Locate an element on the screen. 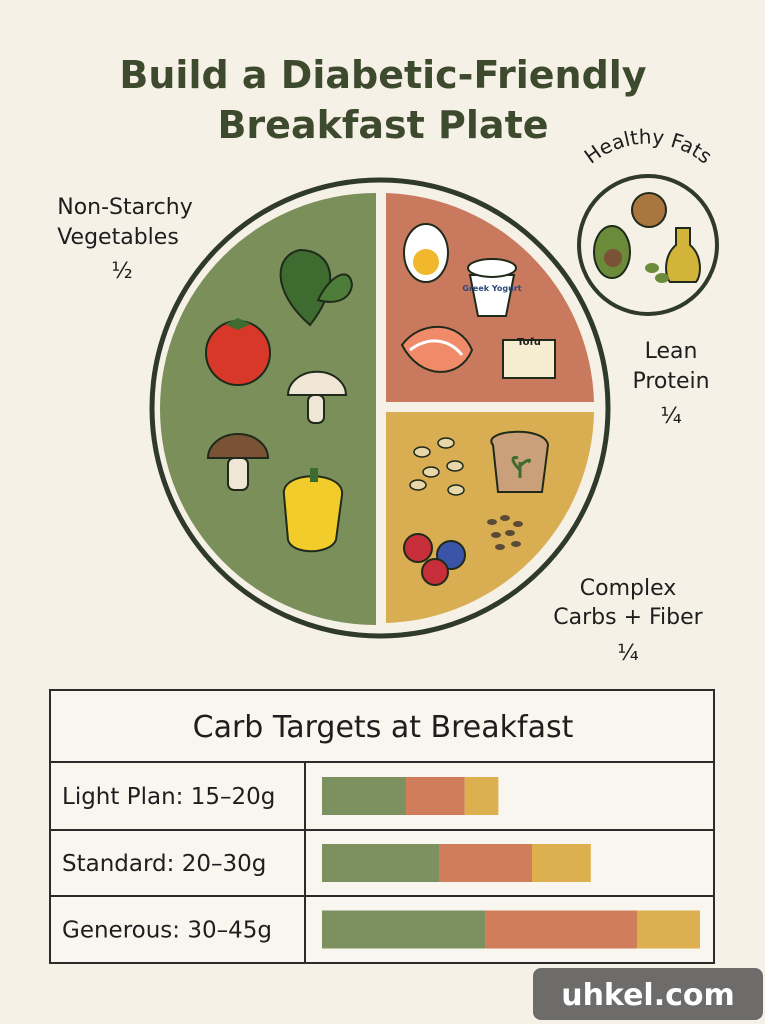 This screenshot has width=765, height=1024. section-label: Carbs + Fiber is located at coordinates (628, 617).